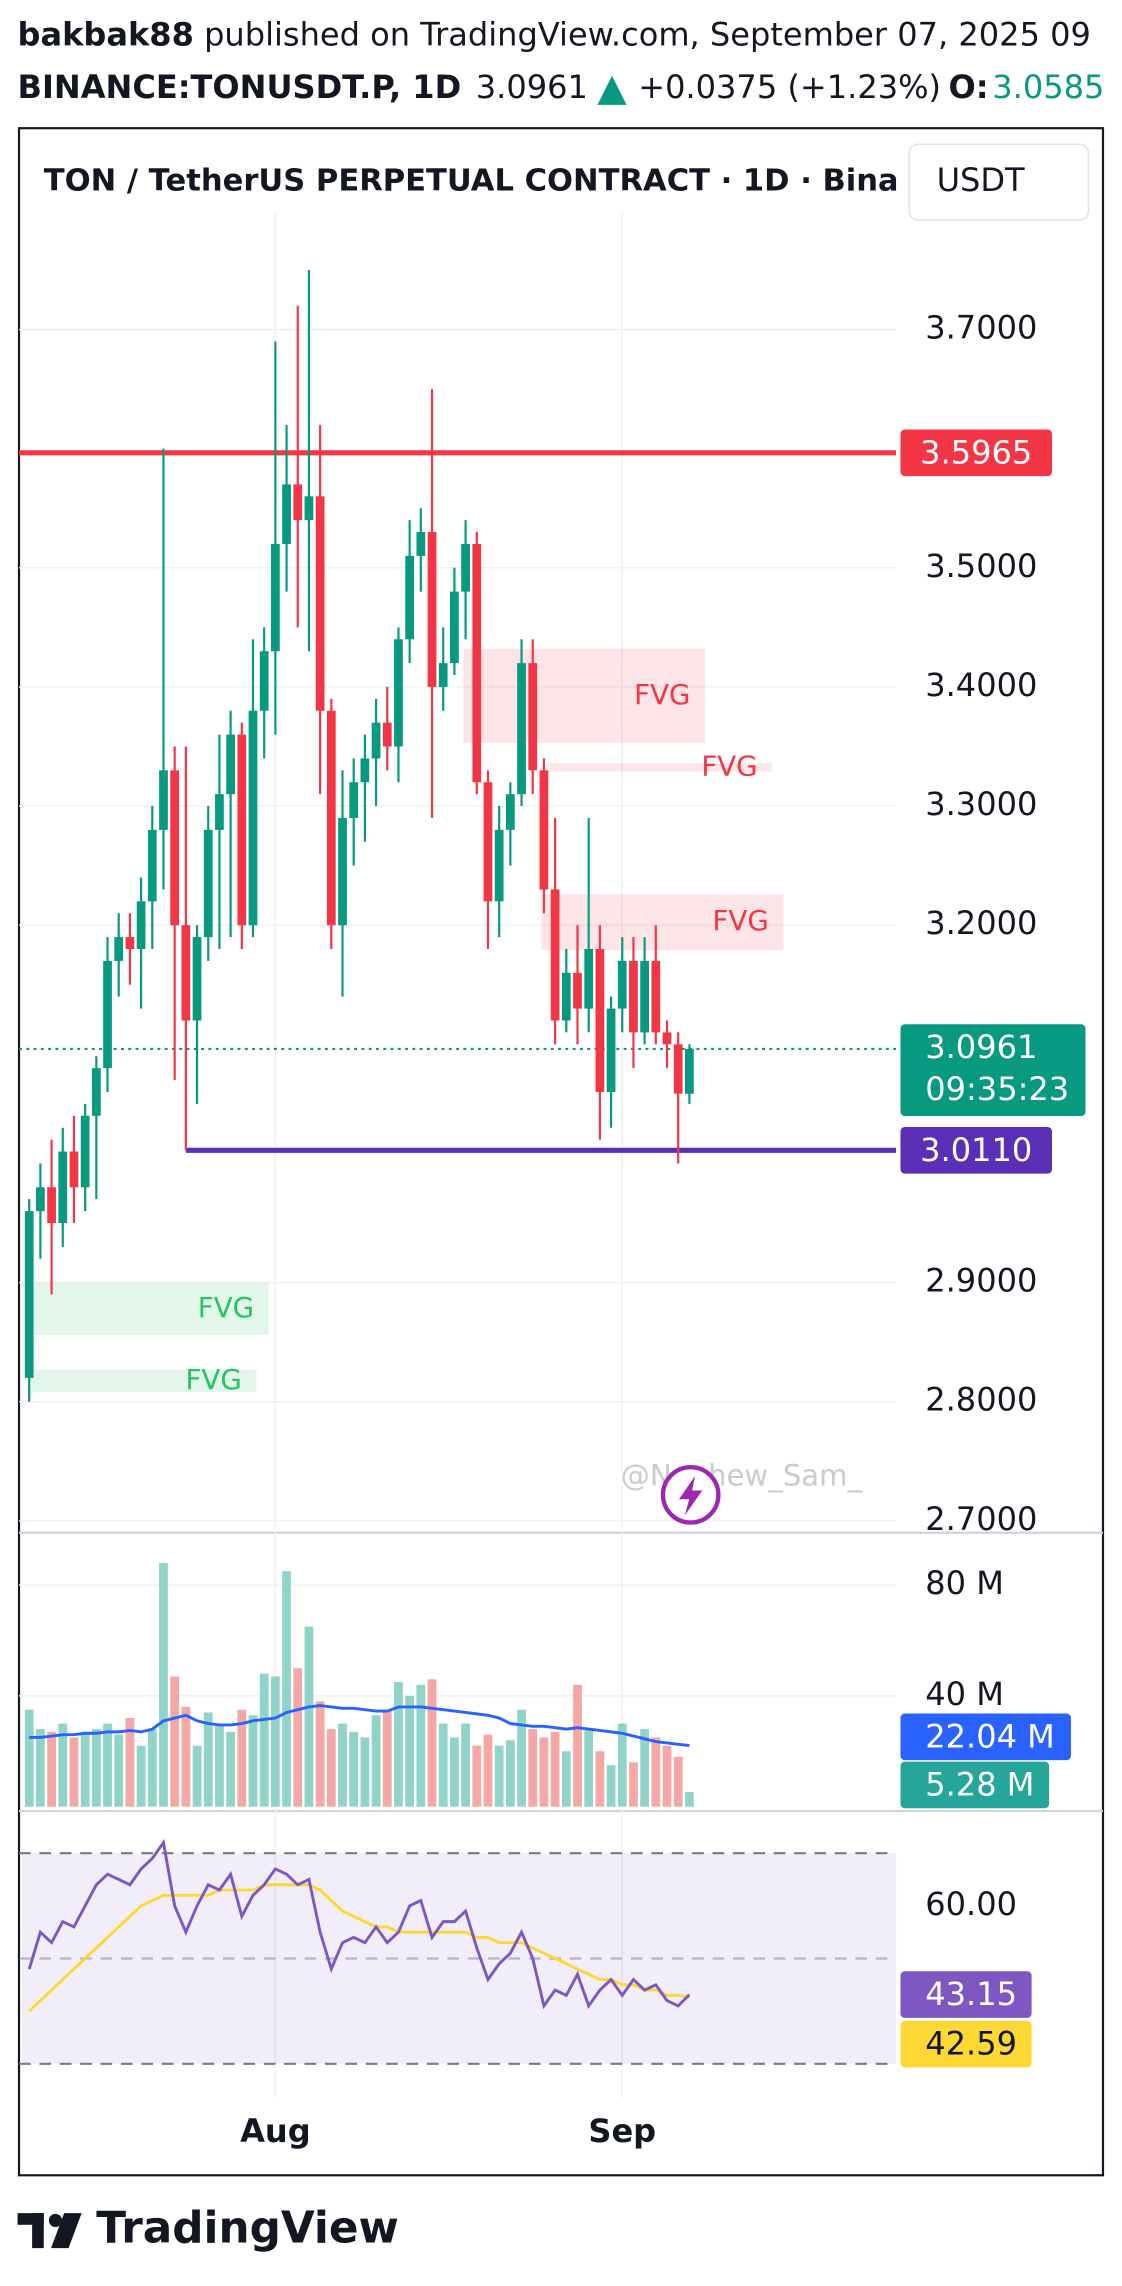 The height and width of the screenshot is (2286, 1122). What do you see at coordinates (106, 34) in the screenshot?
I see `author: bakbak88` at bounding box center [106, 34].